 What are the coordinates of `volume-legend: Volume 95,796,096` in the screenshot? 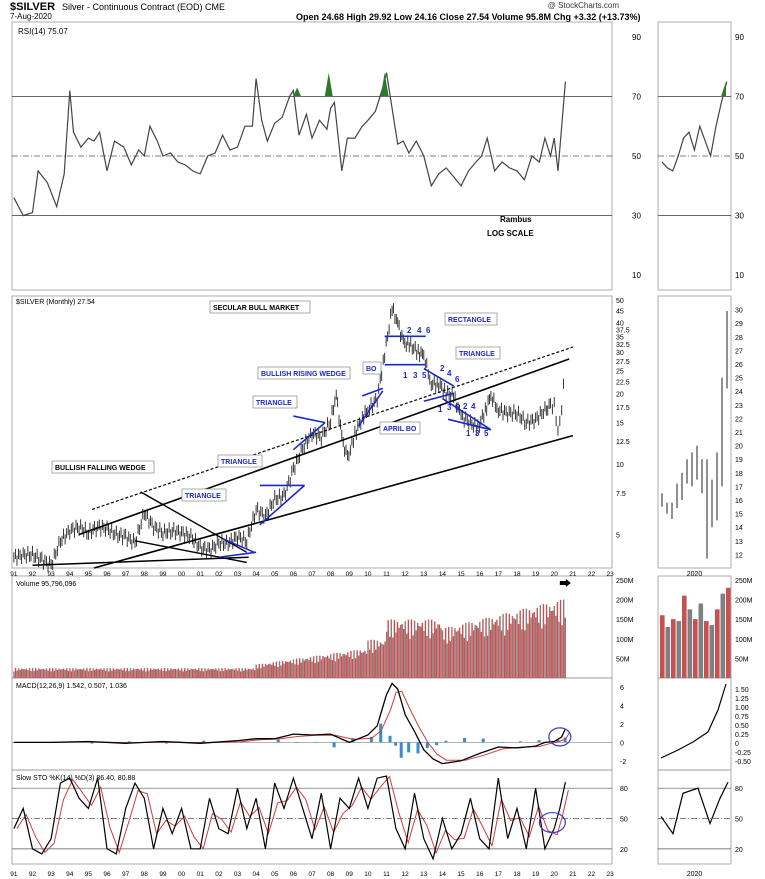 It's located at (46, 584).